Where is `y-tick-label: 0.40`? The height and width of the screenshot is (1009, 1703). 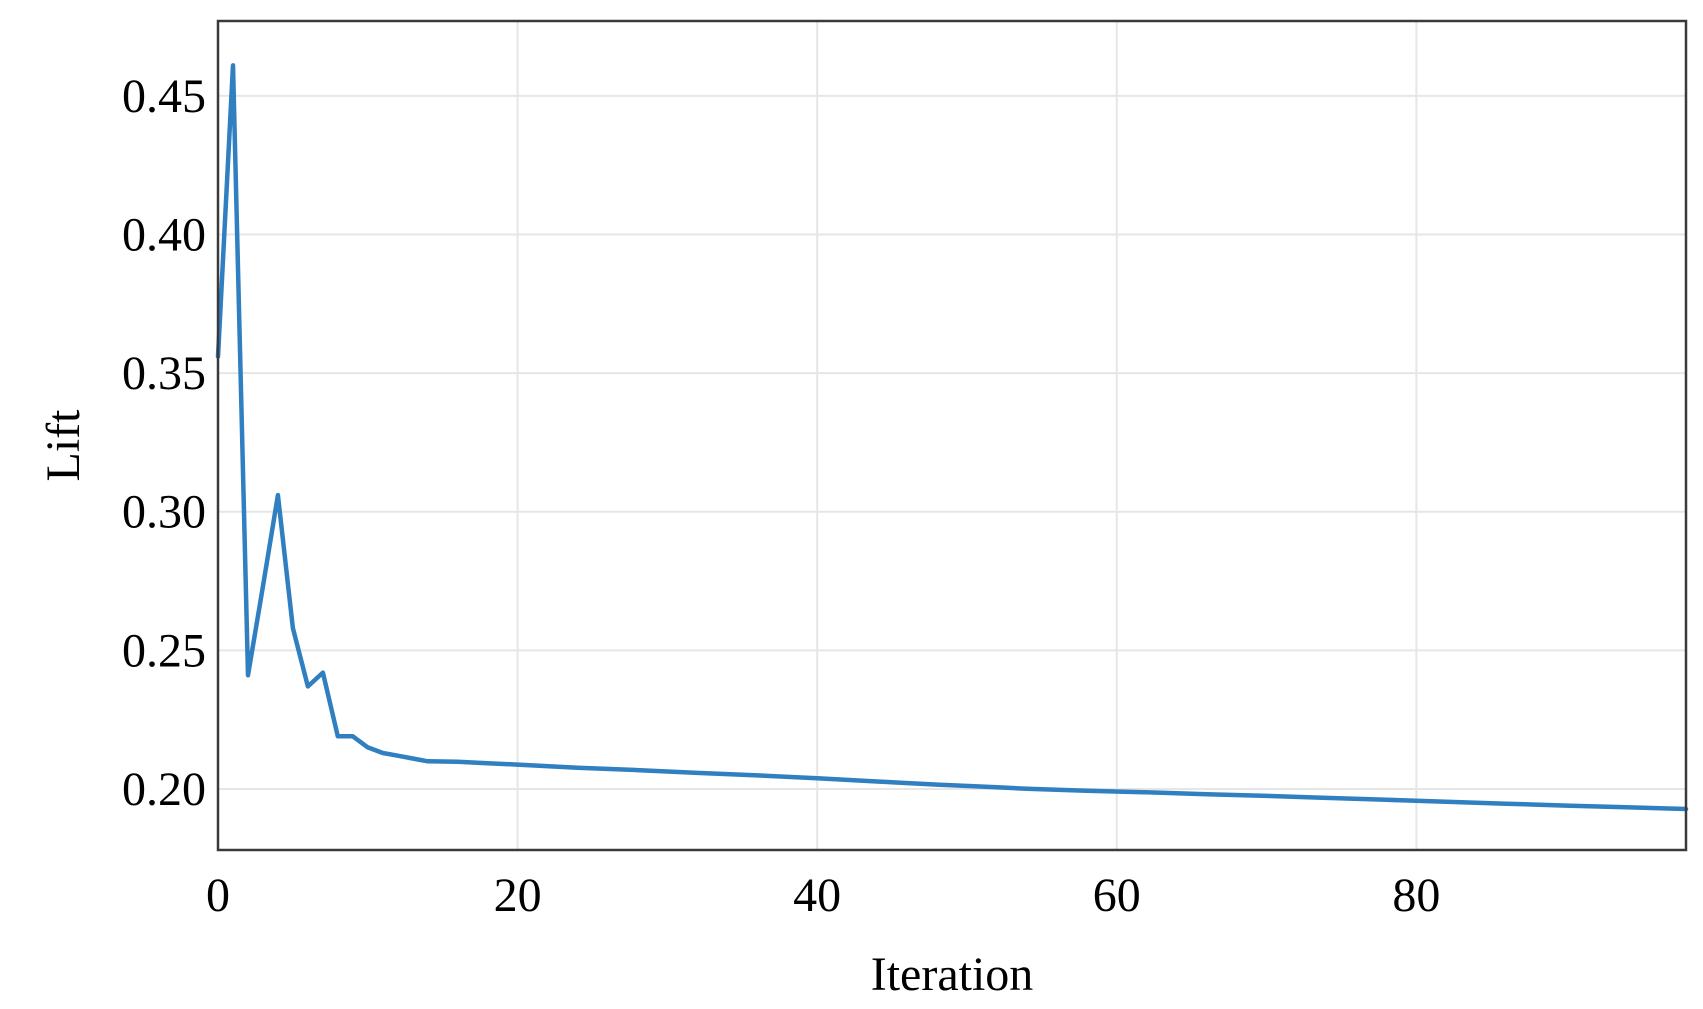
y-tick-label: 0.40 is located at coordinates (164, 234).